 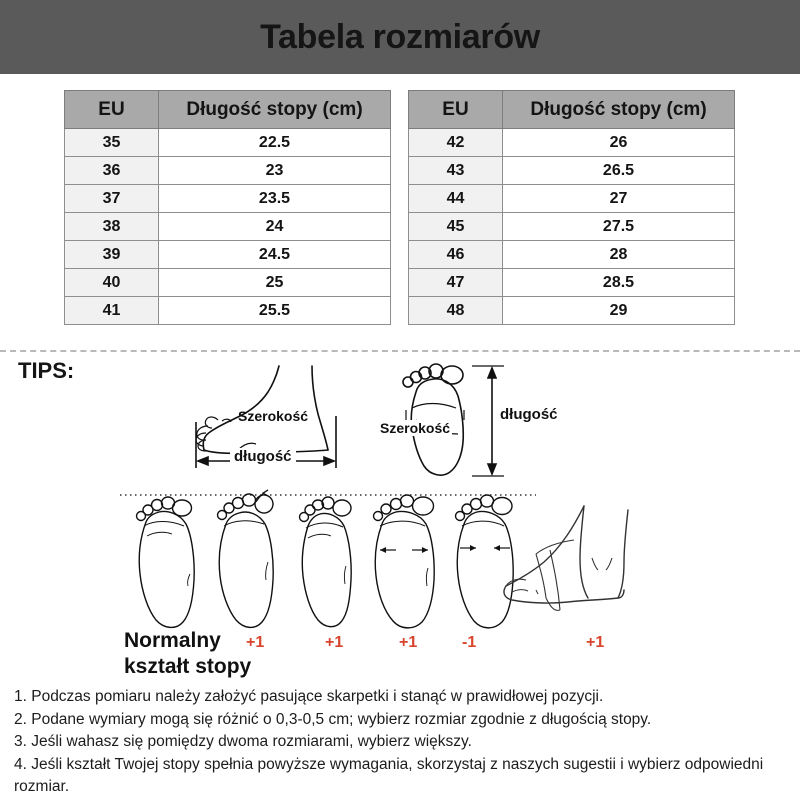 I want to click on table-row: 36 23, so click(x=227, y=170).